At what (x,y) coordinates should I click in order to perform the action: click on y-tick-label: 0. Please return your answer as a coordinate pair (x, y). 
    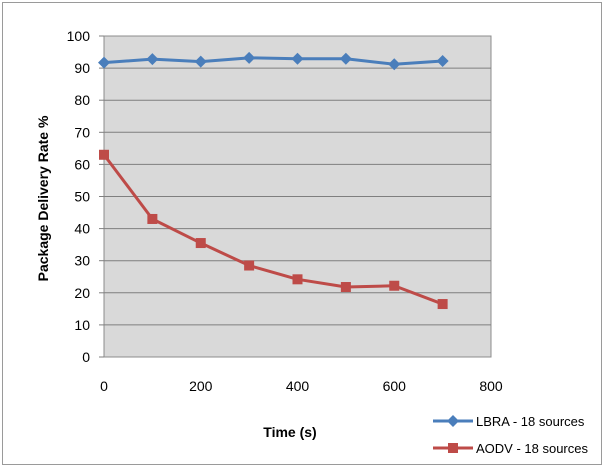
    Looking at the image, I should click on (86, 357).